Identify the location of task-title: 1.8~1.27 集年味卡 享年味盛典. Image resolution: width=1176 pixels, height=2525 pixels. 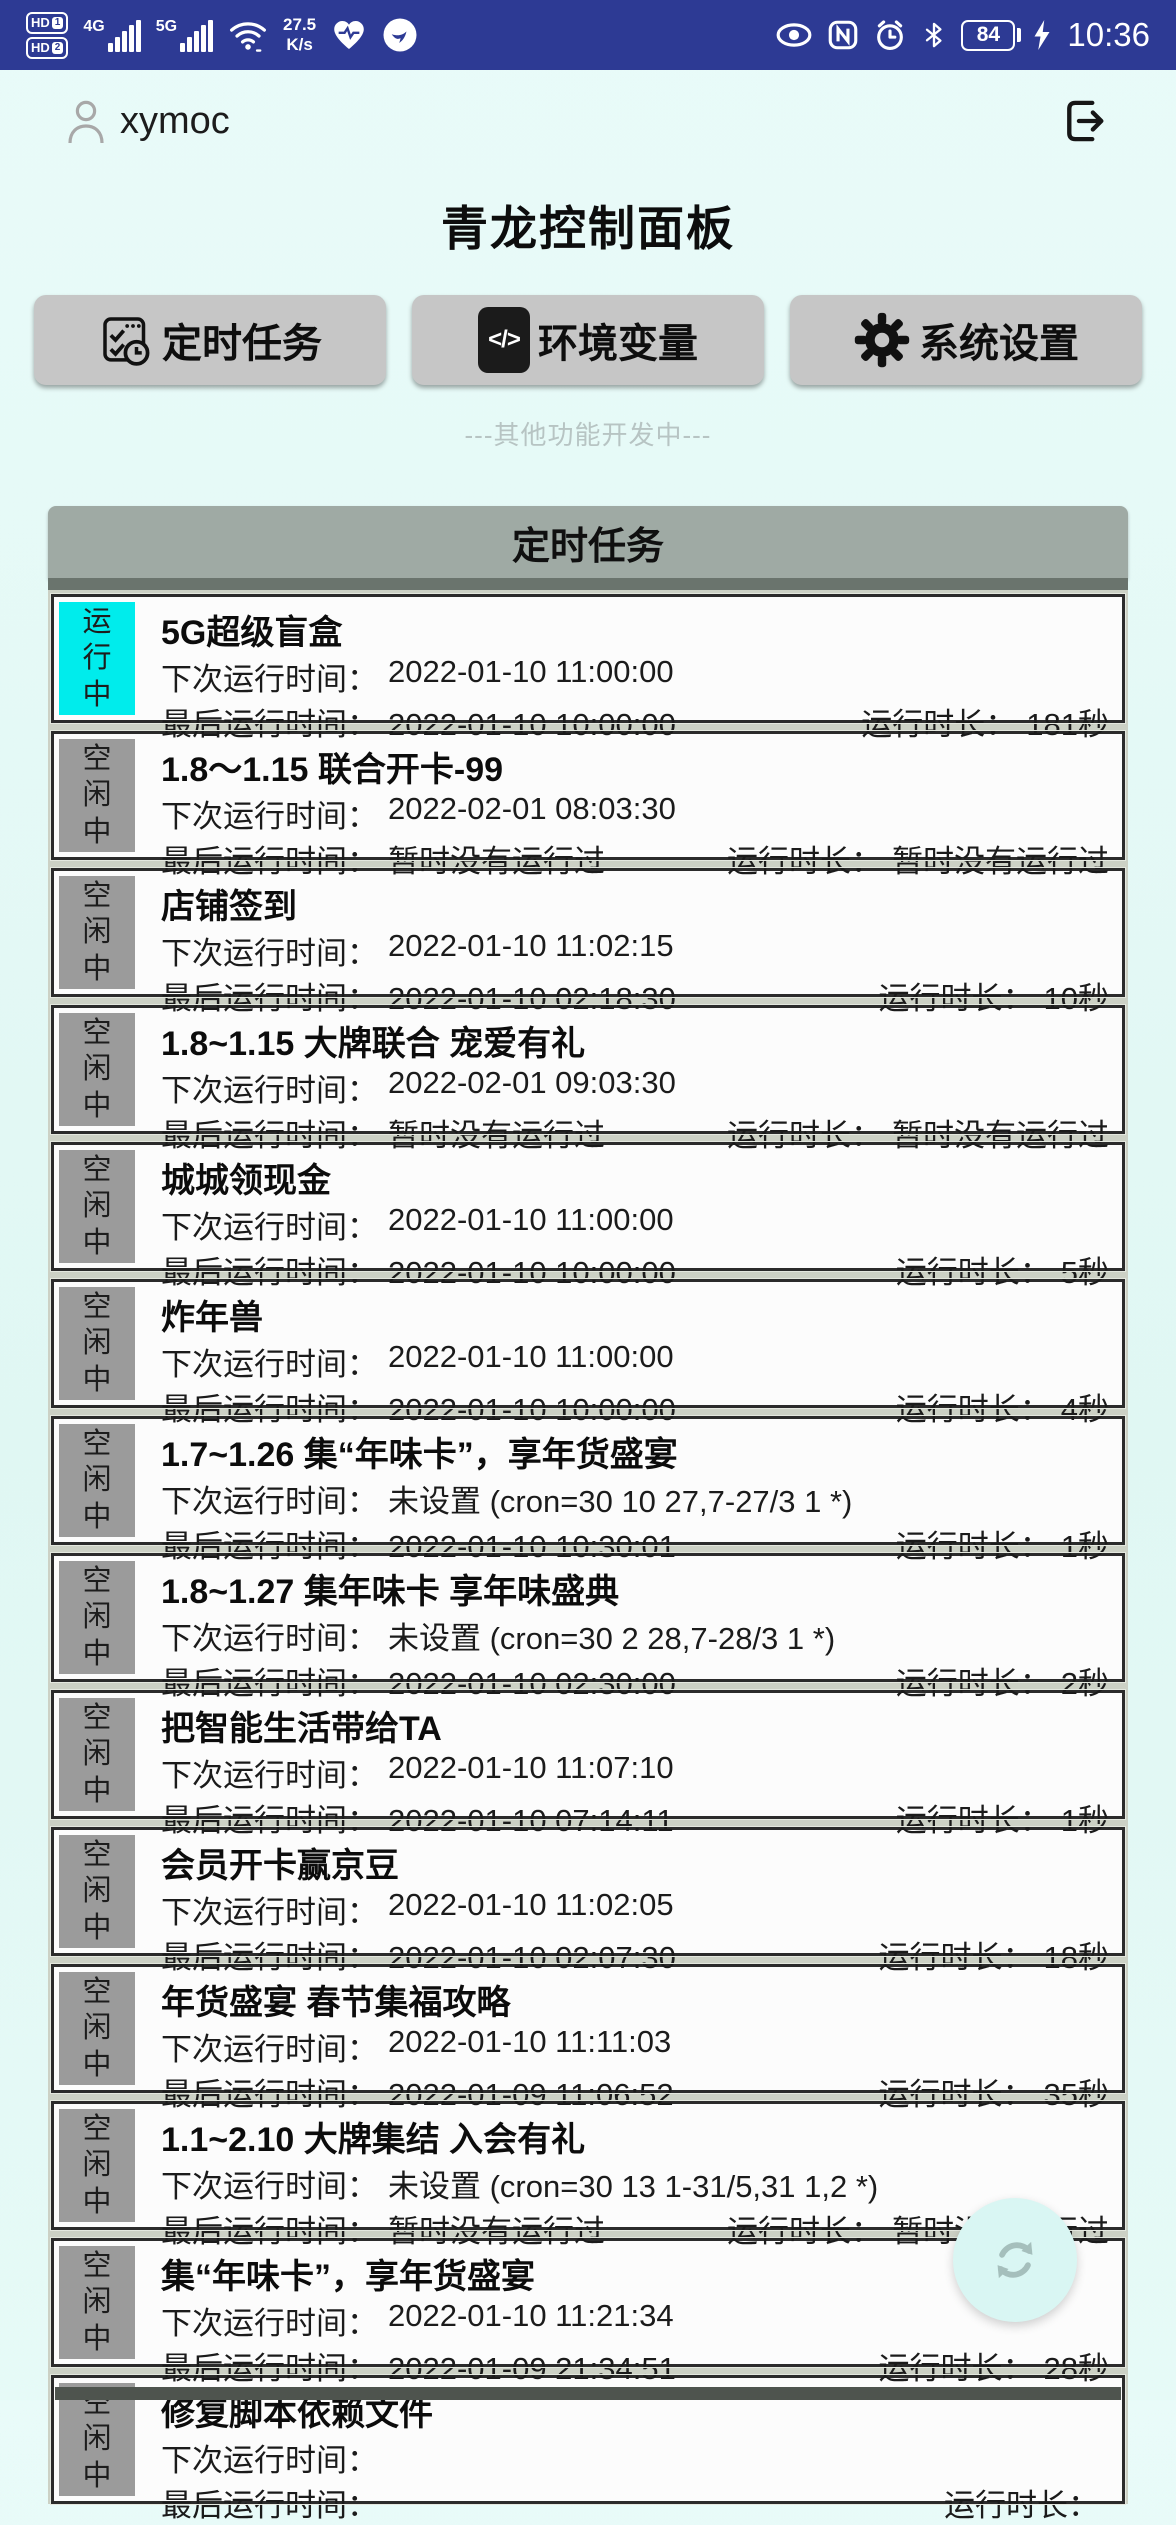
(390, 1592).